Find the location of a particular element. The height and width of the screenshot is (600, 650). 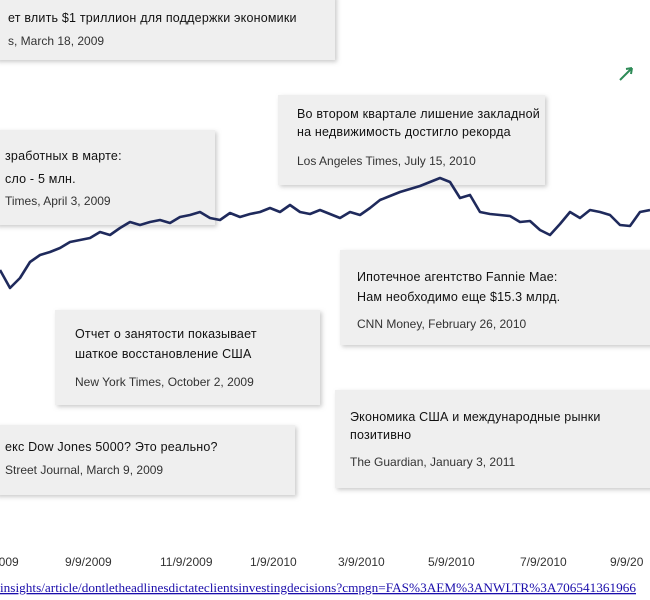

source: The Guardian, January 3, 2011 is located at coordinates (433, 462).